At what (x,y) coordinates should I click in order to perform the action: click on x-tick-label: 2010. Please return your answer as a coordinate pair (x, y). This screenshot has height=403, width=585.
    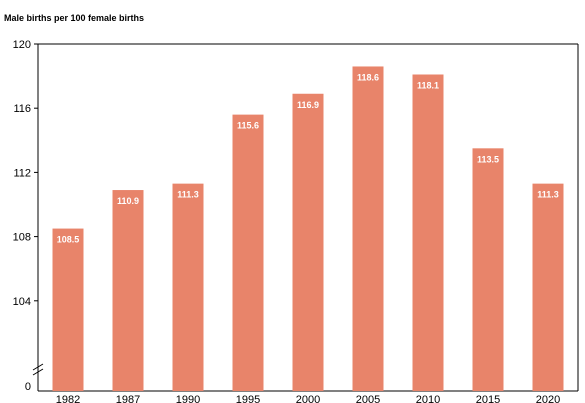
    Looking at the image, I should click on (428, 398).